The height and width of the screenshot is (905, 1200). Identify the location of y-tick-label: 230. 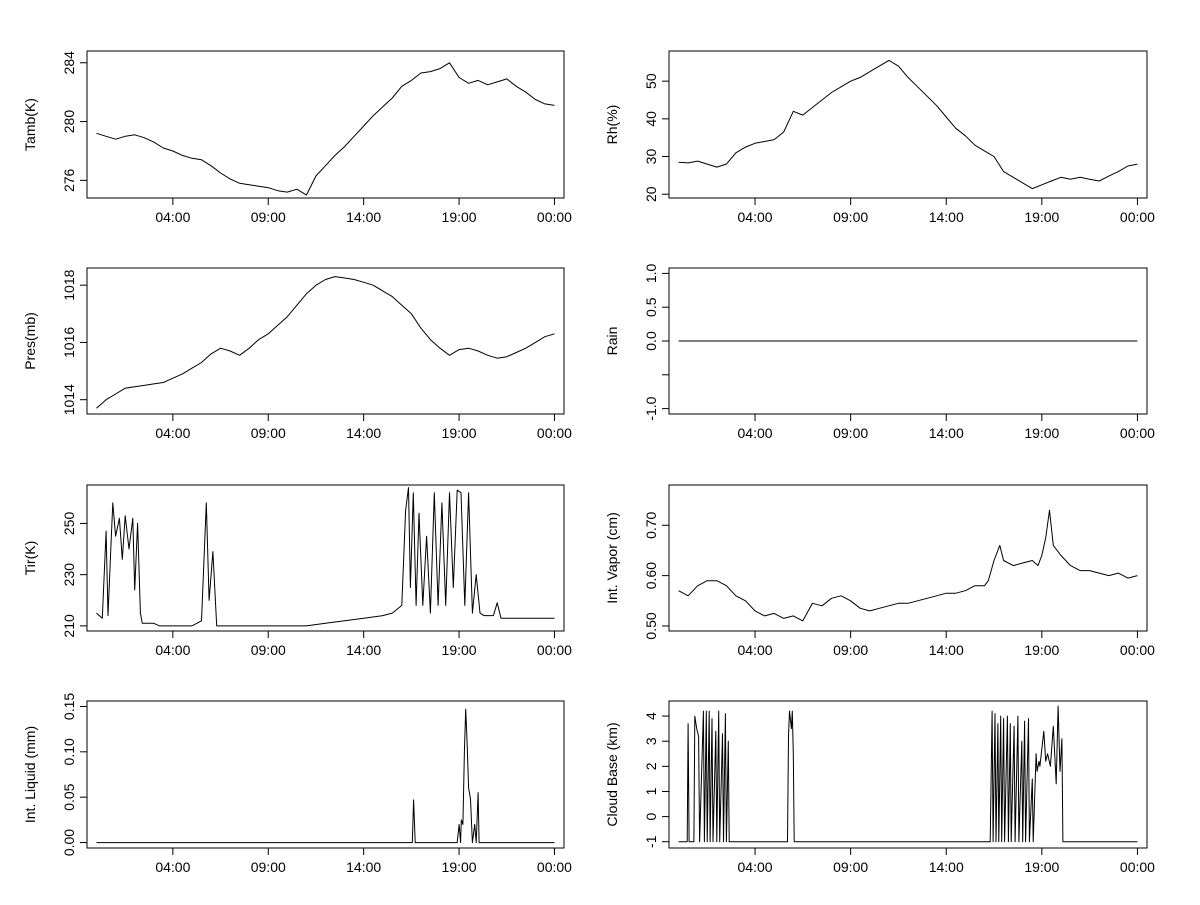
(69, 575).